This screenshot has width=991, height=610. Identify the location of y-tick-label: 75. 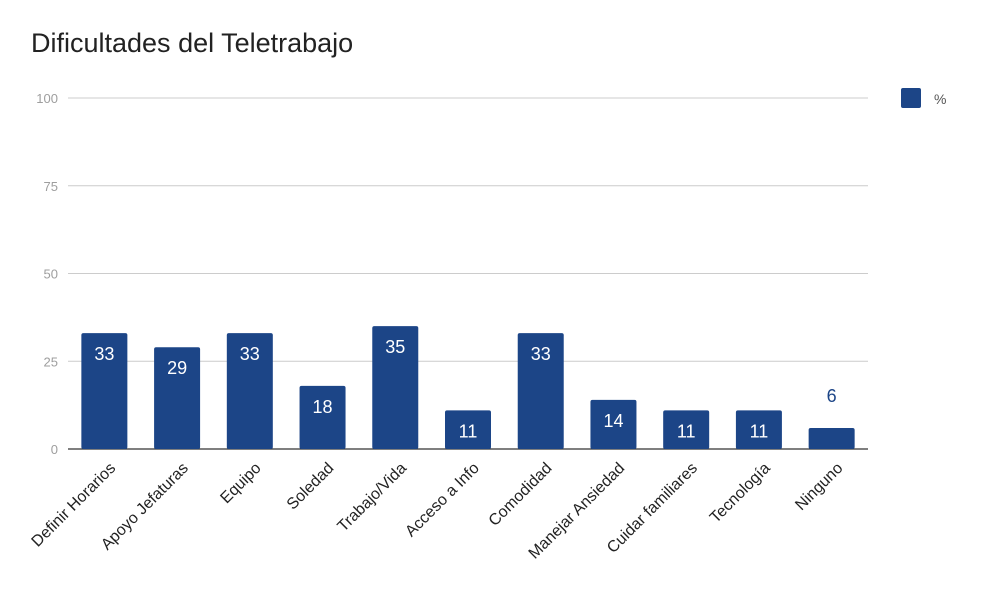
(51, 186).